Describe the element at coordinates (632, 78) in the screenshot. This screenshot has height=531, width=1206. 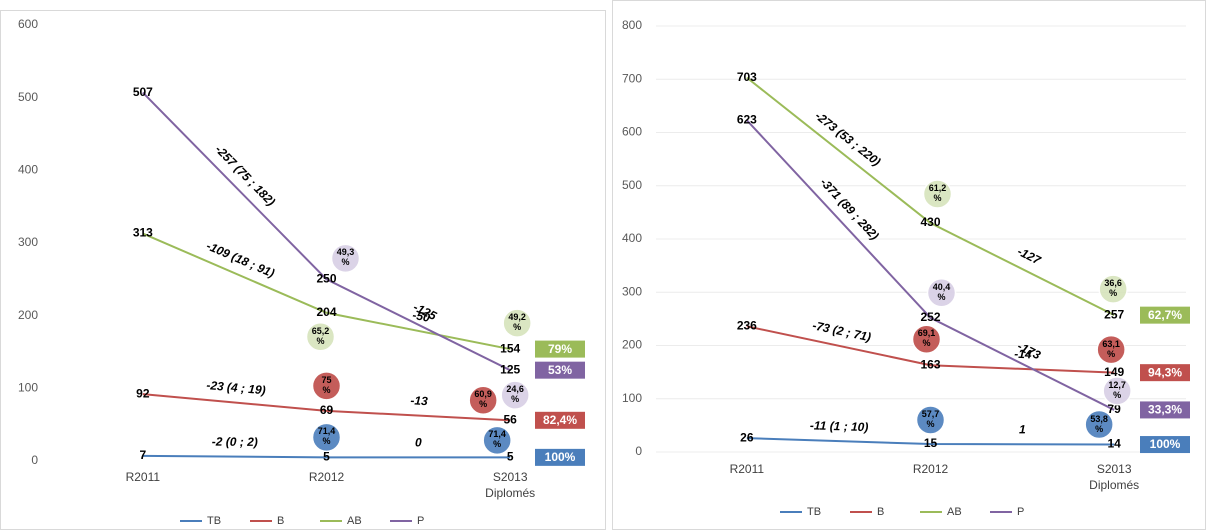
I see `y-tick-label: 700` at that location.